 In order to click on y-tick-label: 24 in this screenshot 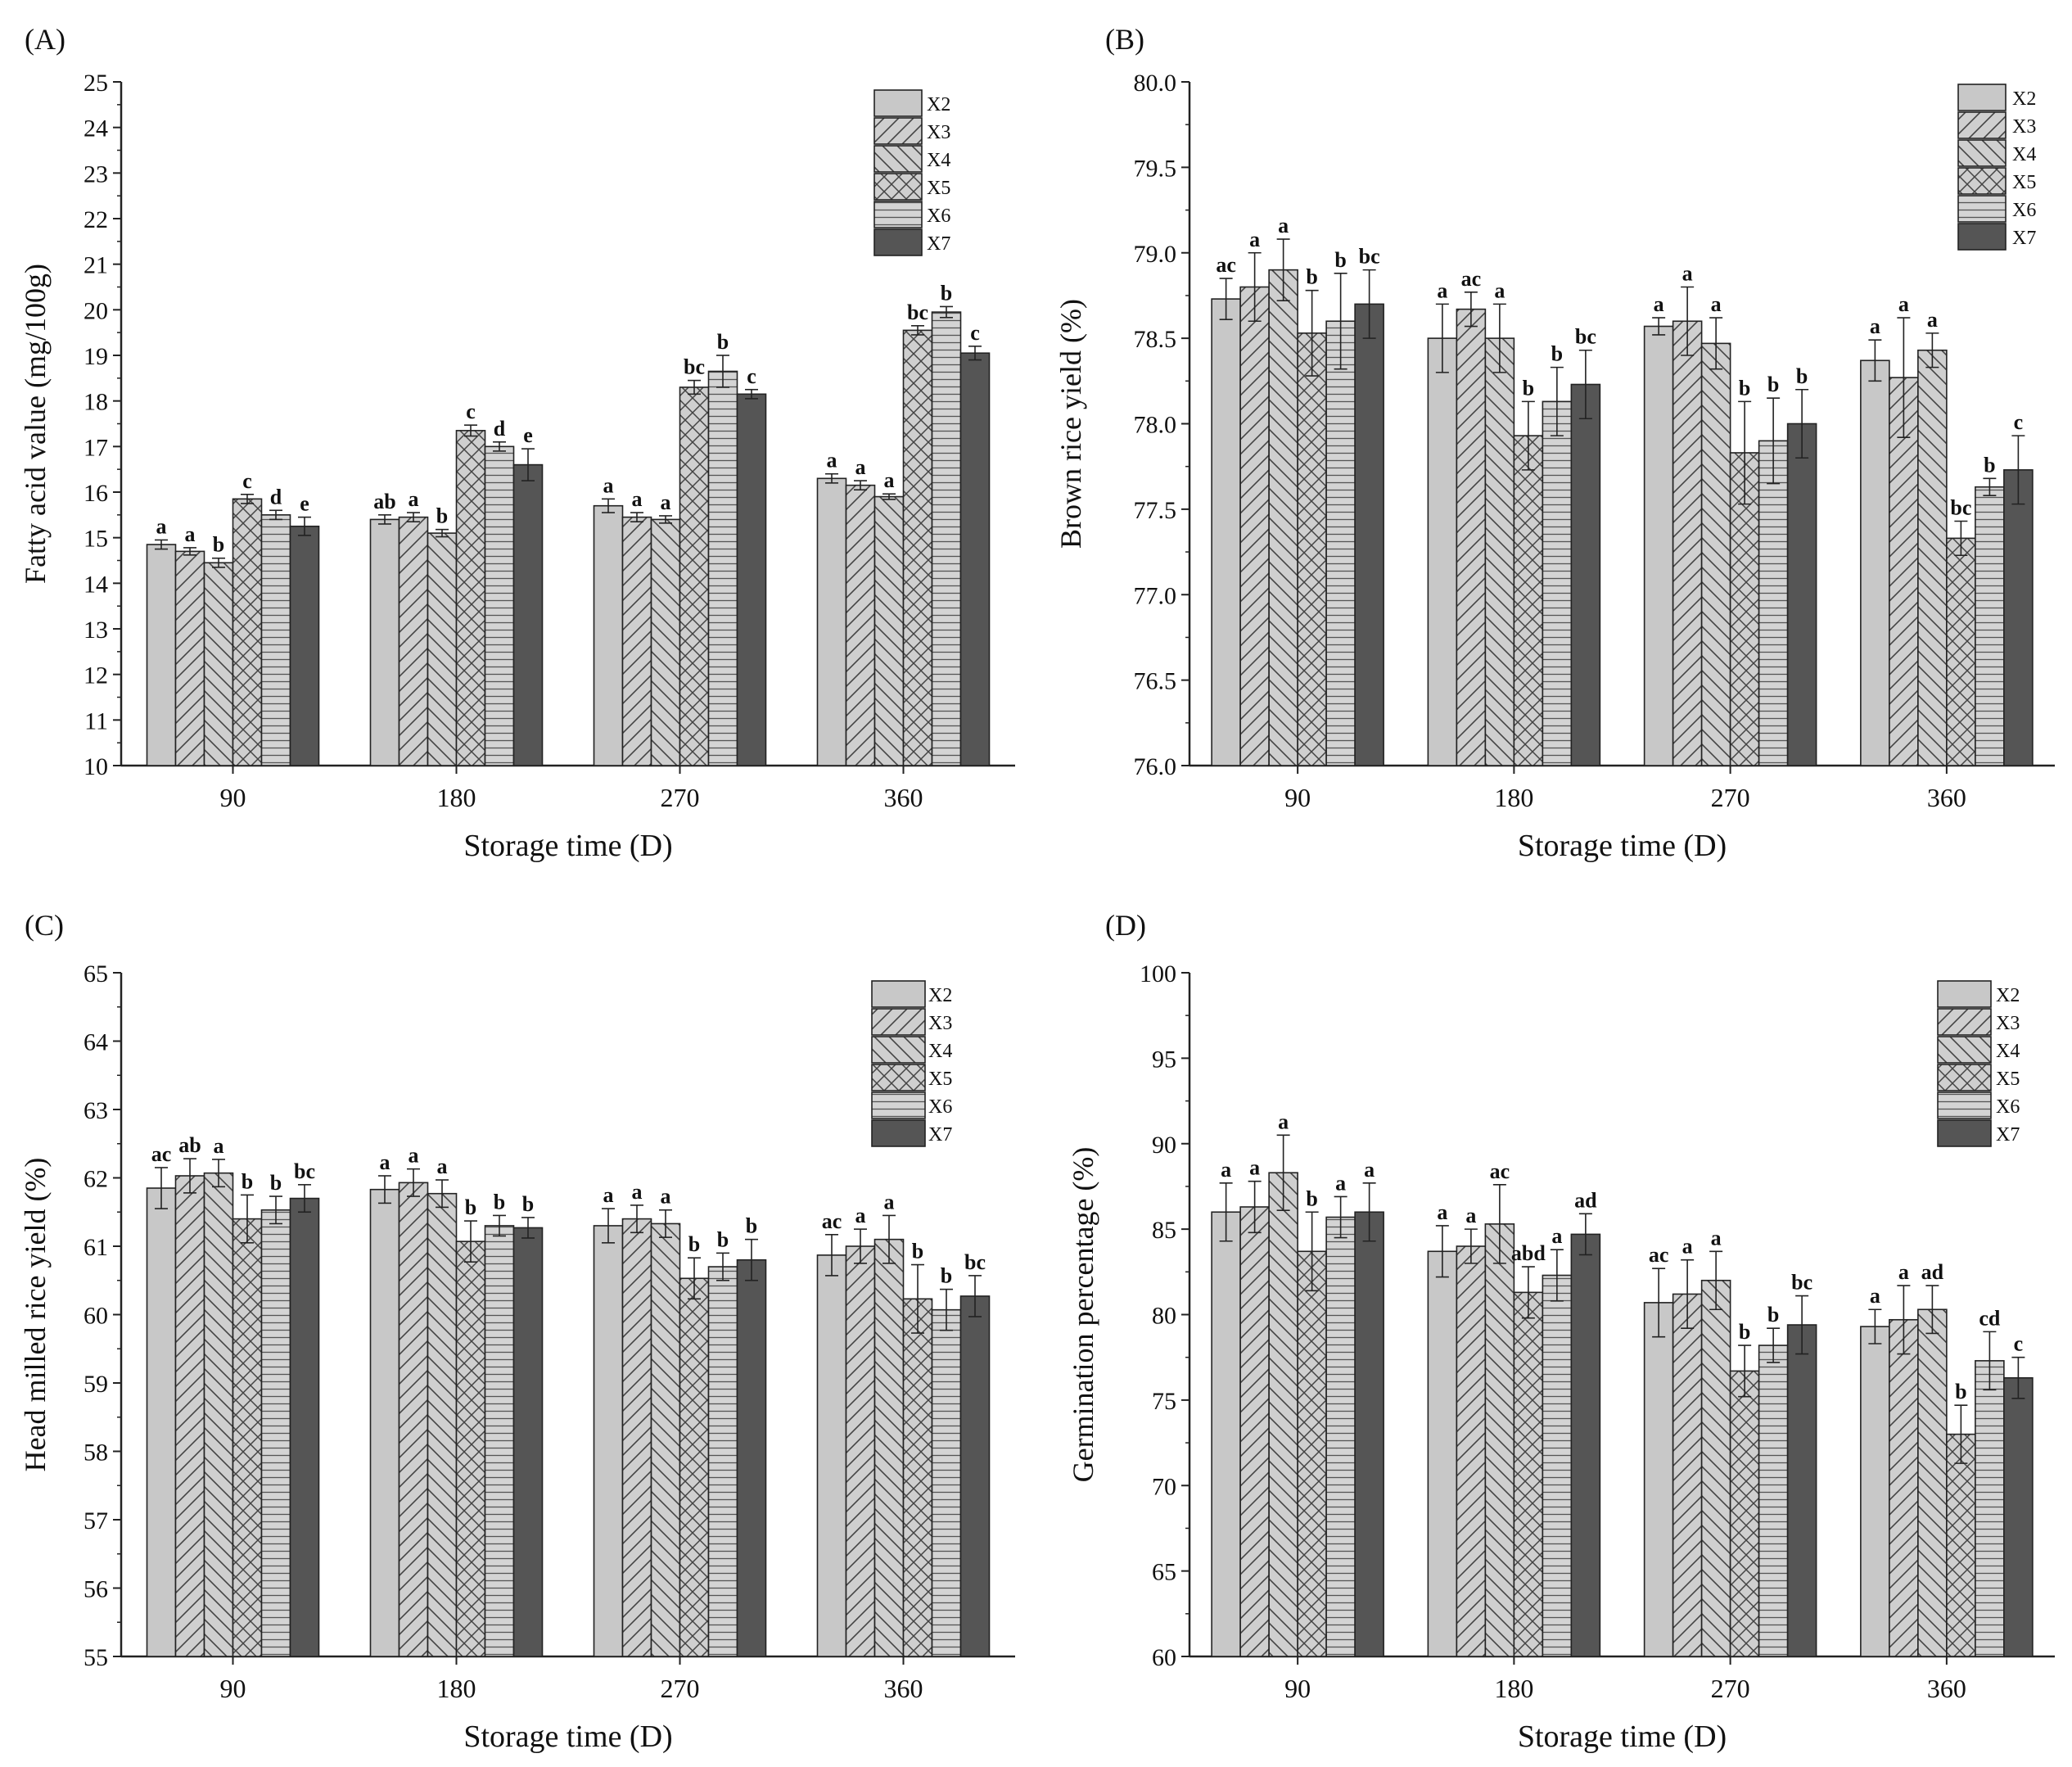, I will do `click(96, 128)`.